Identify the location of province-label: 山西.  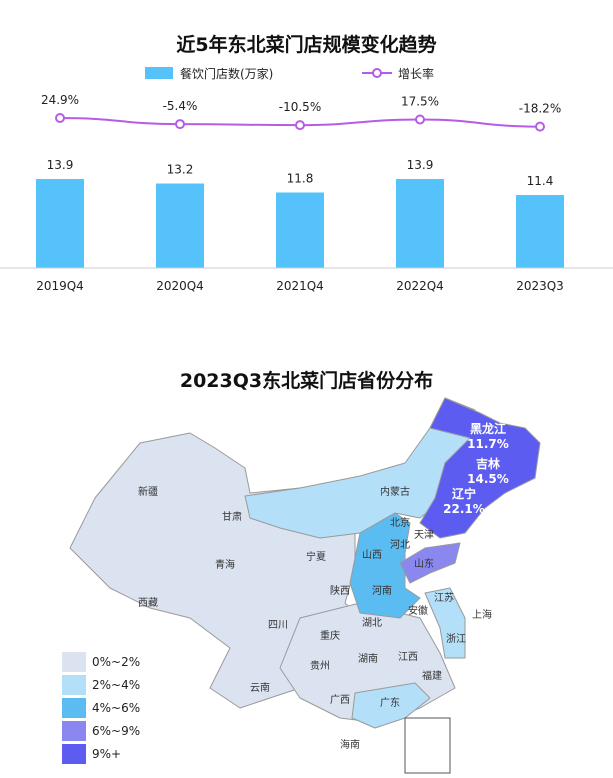
(372, 555).